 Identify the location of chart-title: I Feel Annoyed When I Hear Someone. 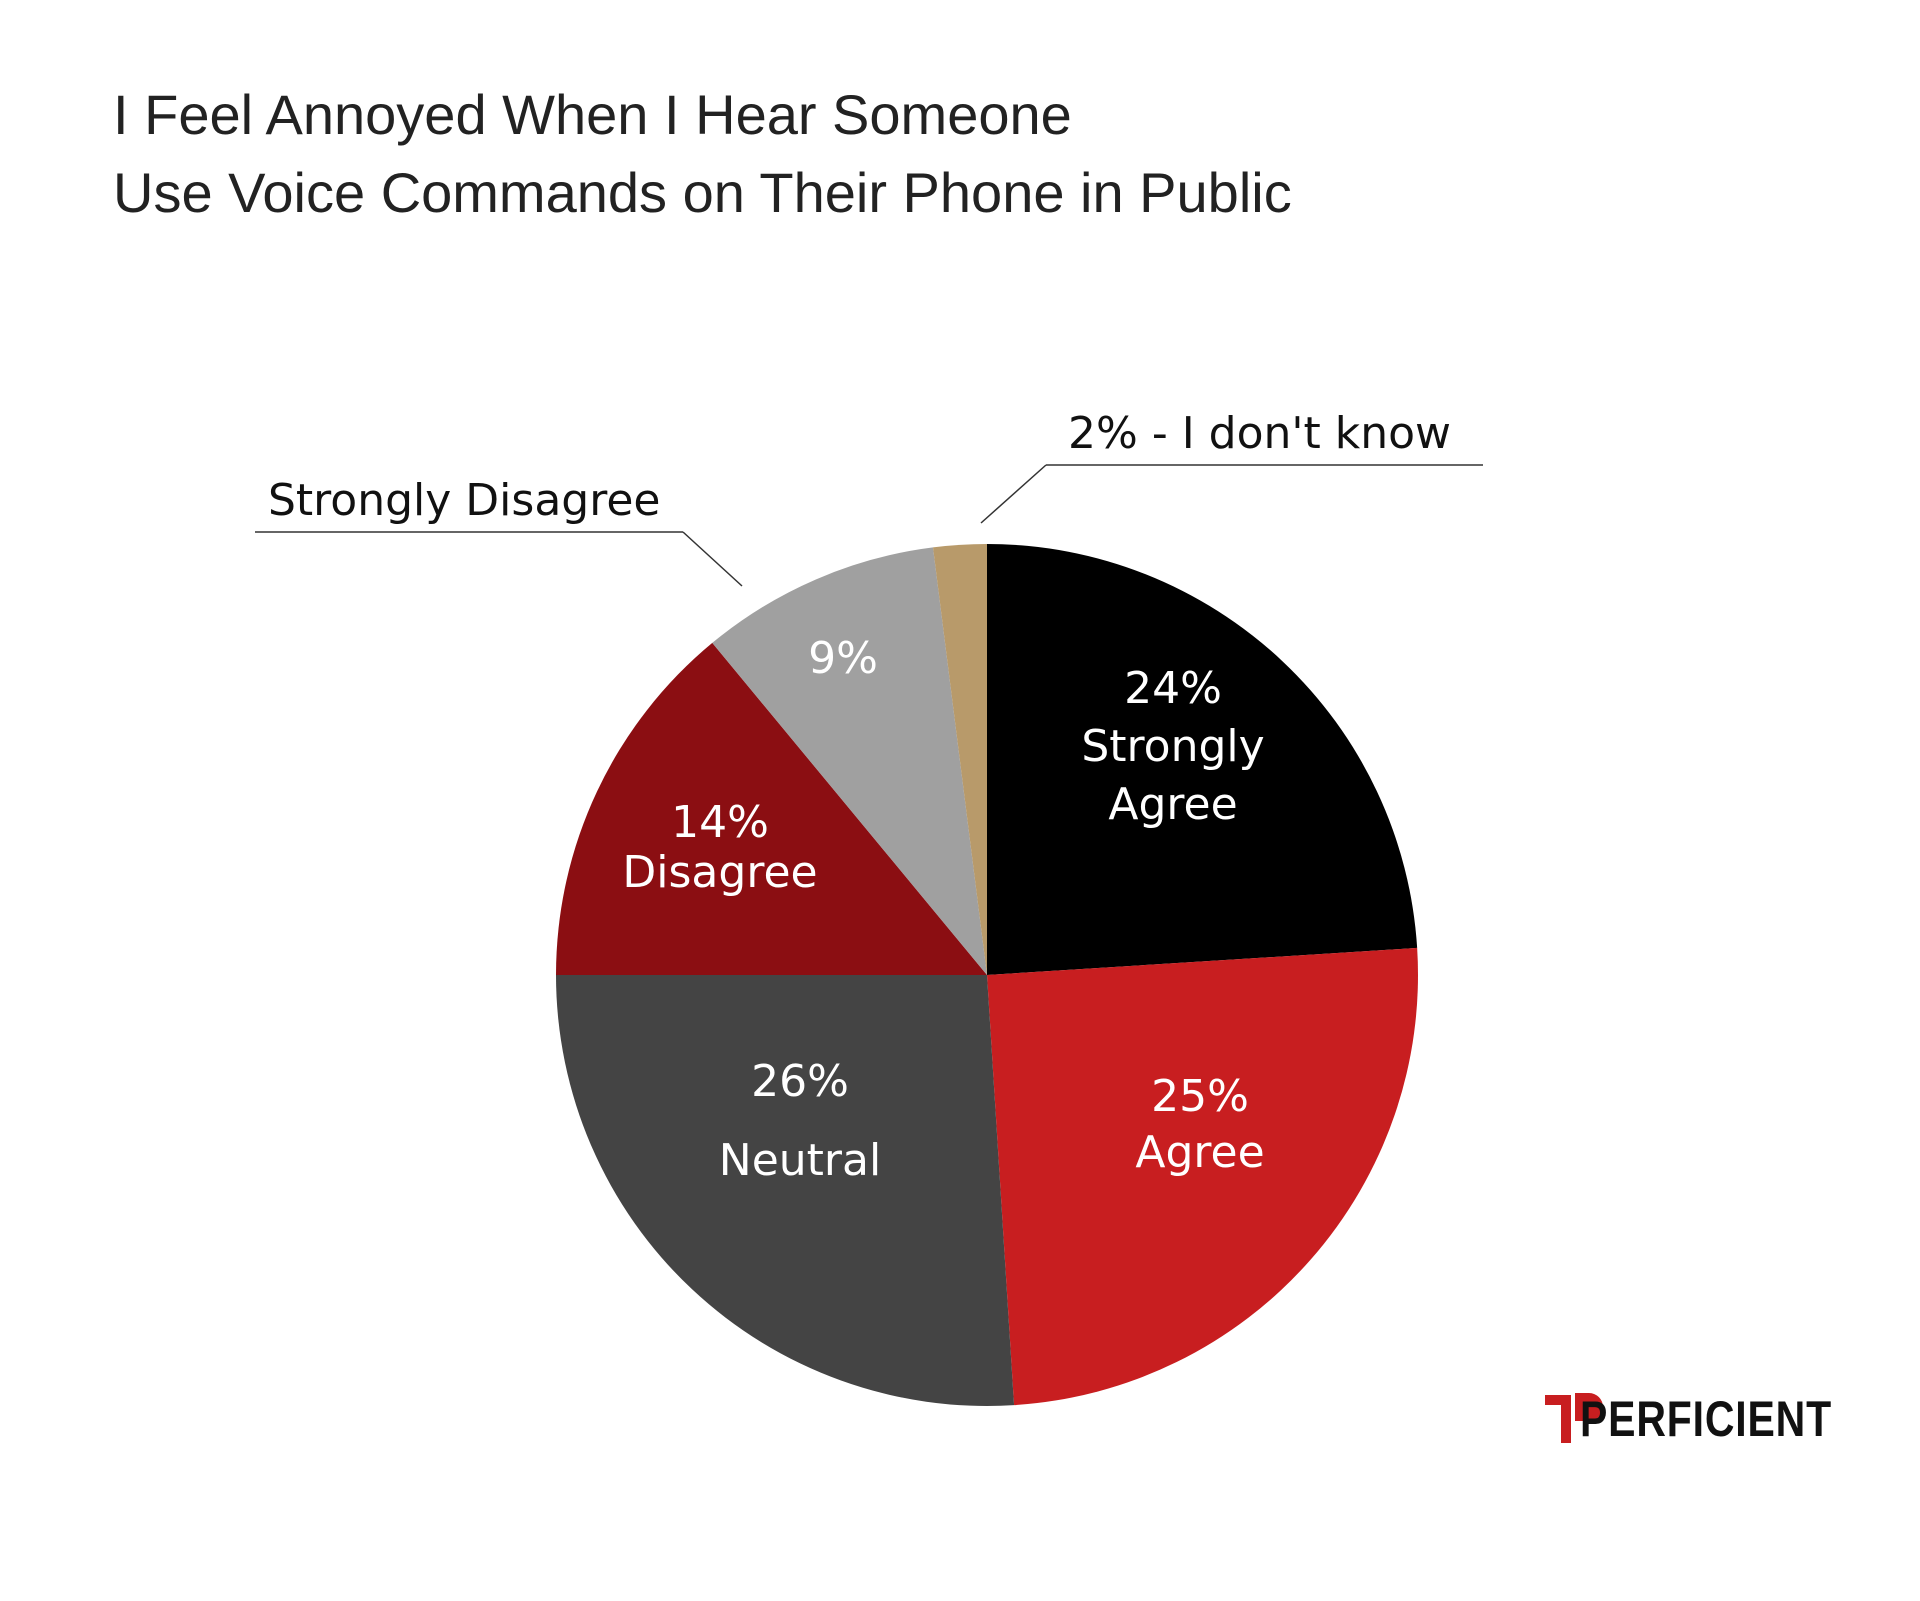
(592, 114).